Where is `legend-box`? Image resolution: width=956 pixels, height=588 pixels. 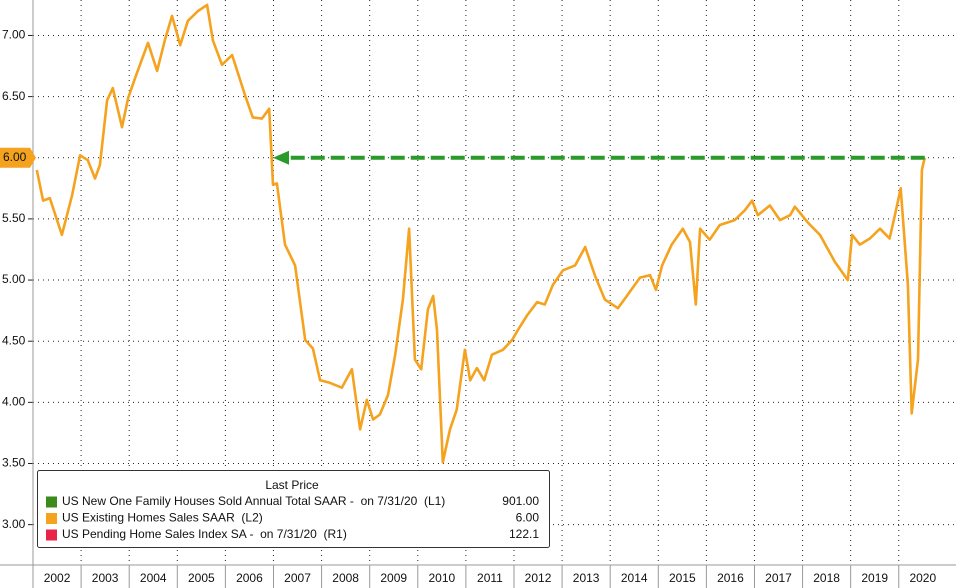
legend-box is located at coordinates (293, 509).